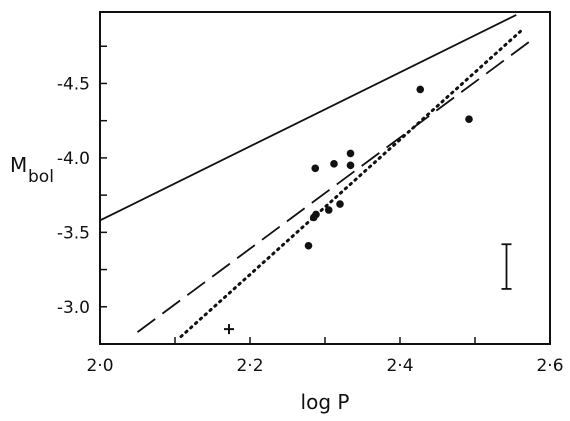 The width and height of the screenshot is (570, 421). What do you see at coordinates (73, 84) in the screenshot?
I see `y-tick-label-3: -4.5` at bounding box center [73, 84].